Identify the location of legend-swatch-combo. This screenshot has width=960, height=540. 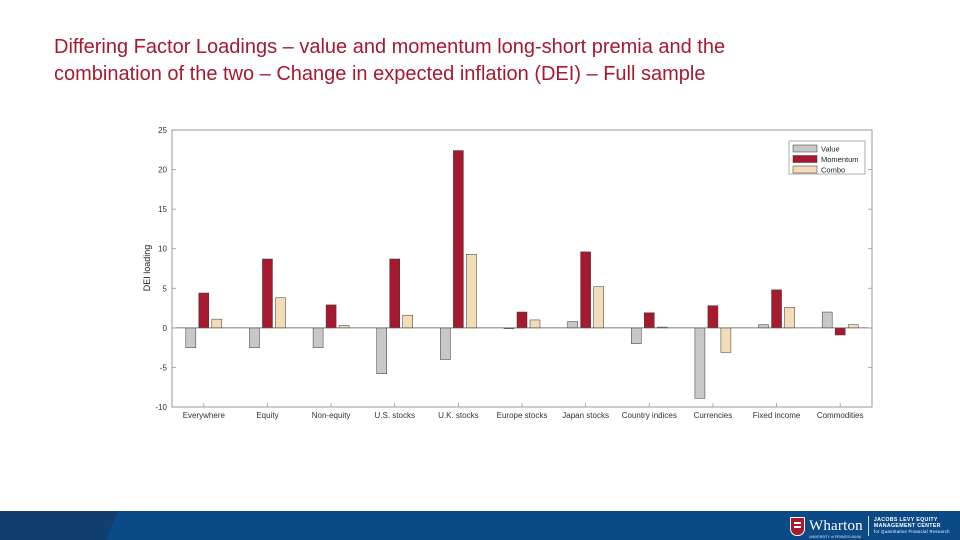
(805, 169).